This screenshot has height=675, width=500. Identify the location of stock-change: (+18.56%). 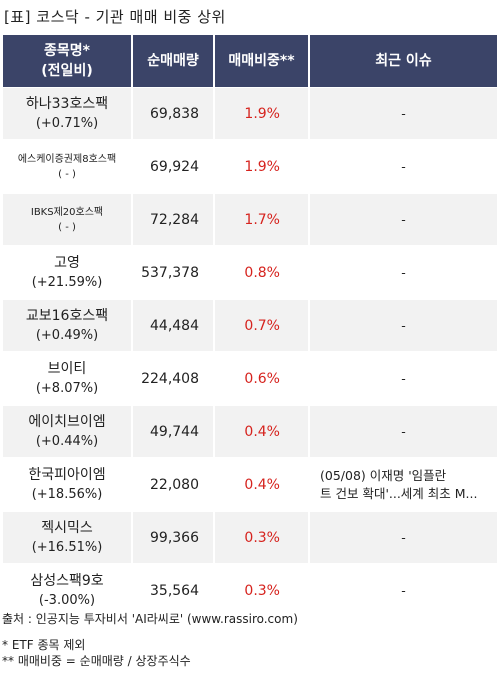
(67, 494).